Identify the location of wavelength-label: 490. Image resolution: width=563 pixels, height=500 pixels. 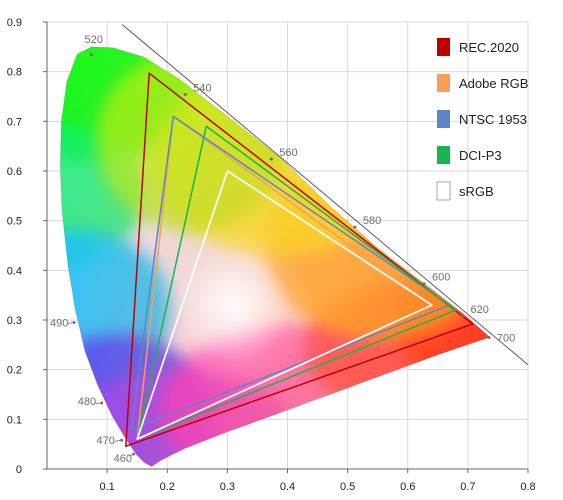
(59, 323).